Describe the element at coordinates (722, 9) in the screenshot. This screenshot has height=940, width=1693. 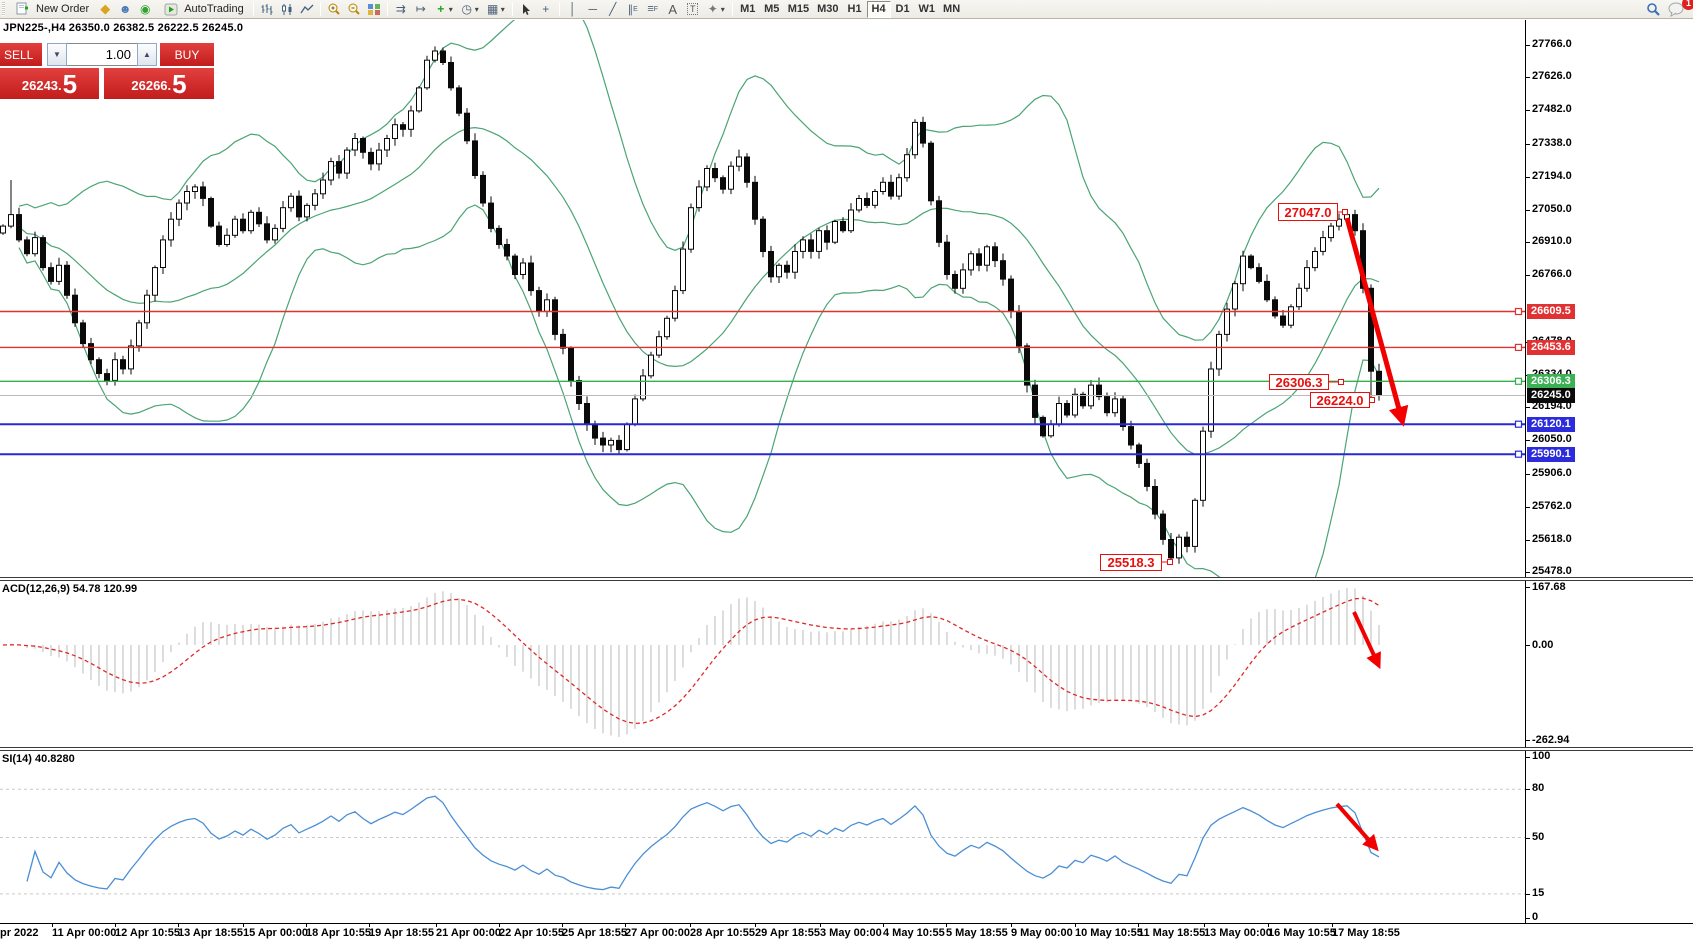
I see `arrows-dropdown-caret: ▾` at that location.